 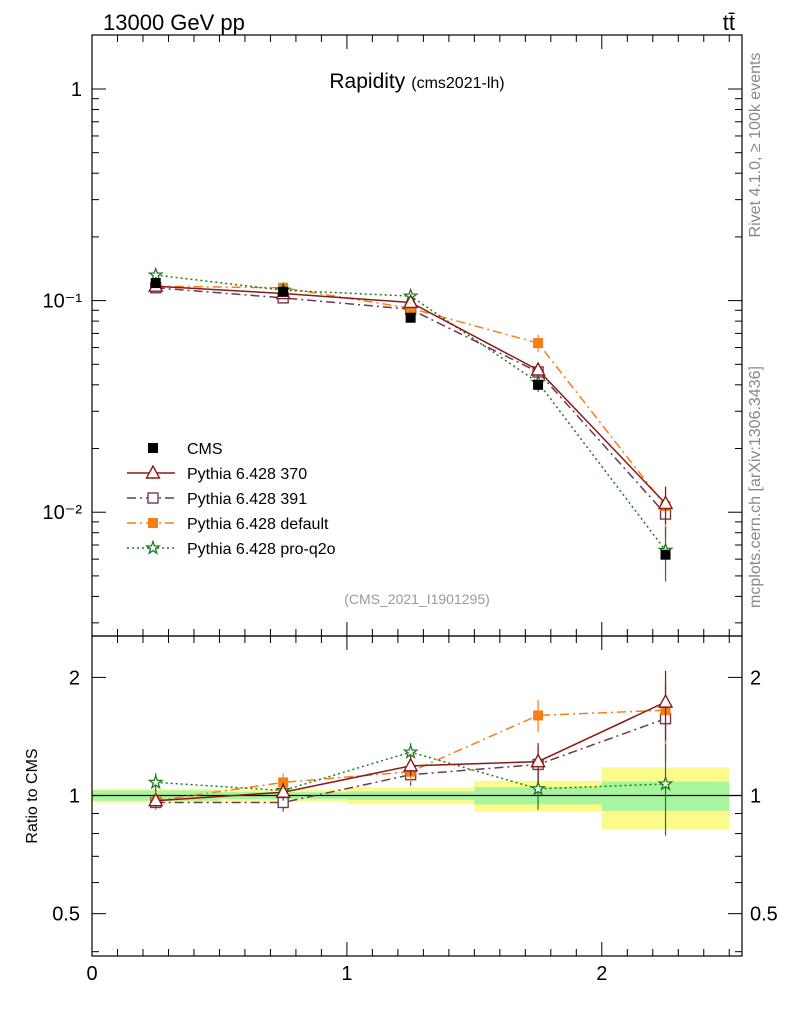 I want to click on legend-entry-cms: CMS, so click(x=185, y=449).